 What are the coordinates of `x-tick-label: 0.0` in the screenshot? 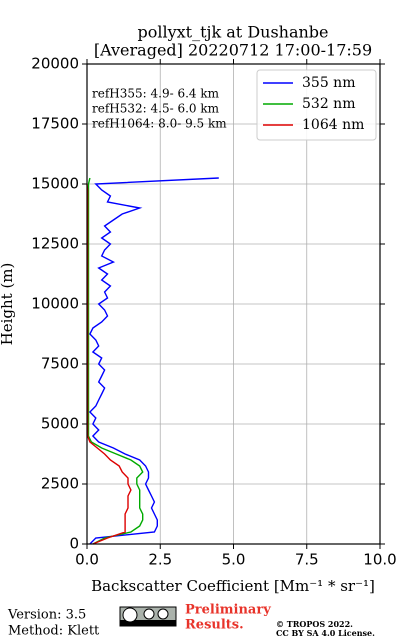 It's located at (87, 560).